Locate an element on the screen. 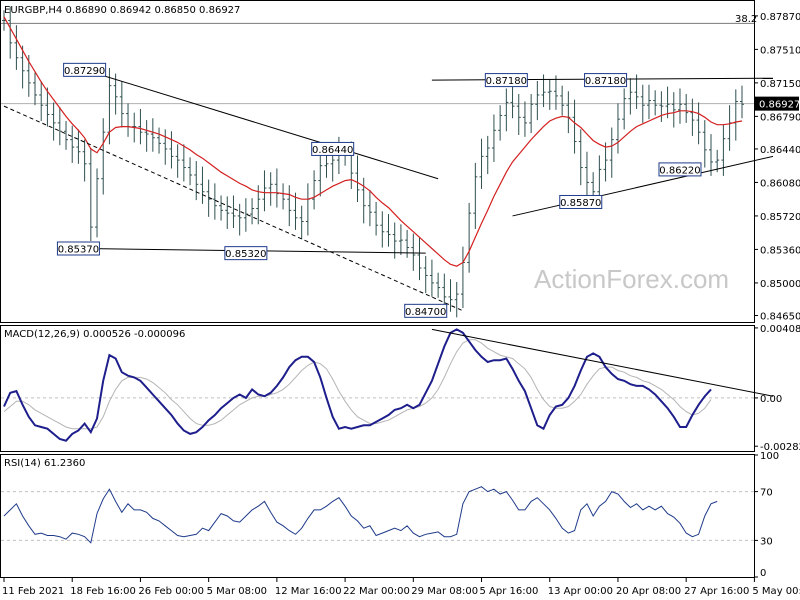 The image size is (800, 600). watermark: ActionForex.com is located at coordinates (631, 279).